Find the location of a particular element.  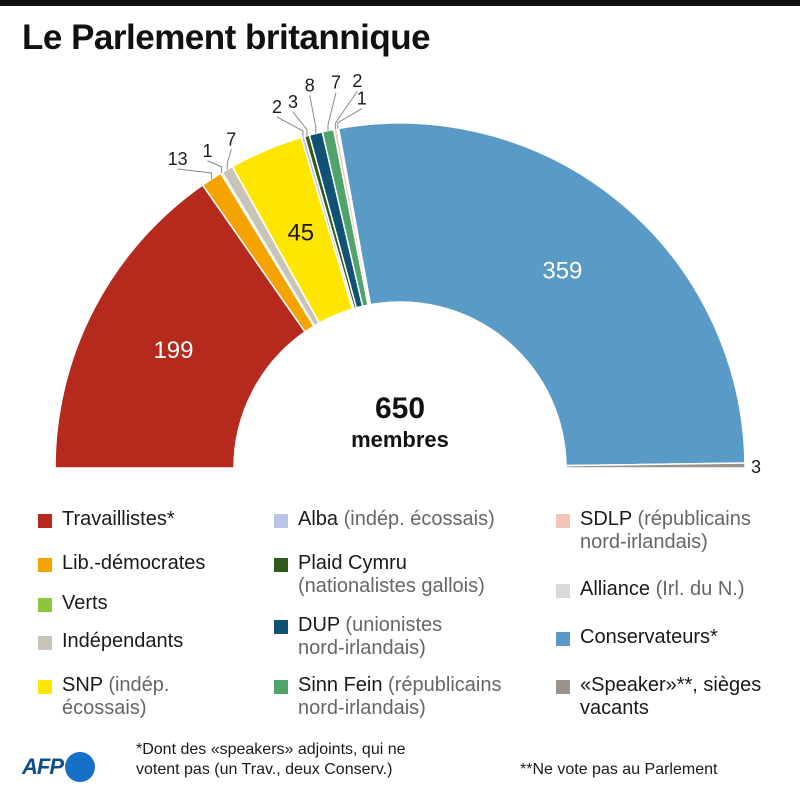

legend-item-conservateurs: Conservateurs* is located at coordinates (637, 637).